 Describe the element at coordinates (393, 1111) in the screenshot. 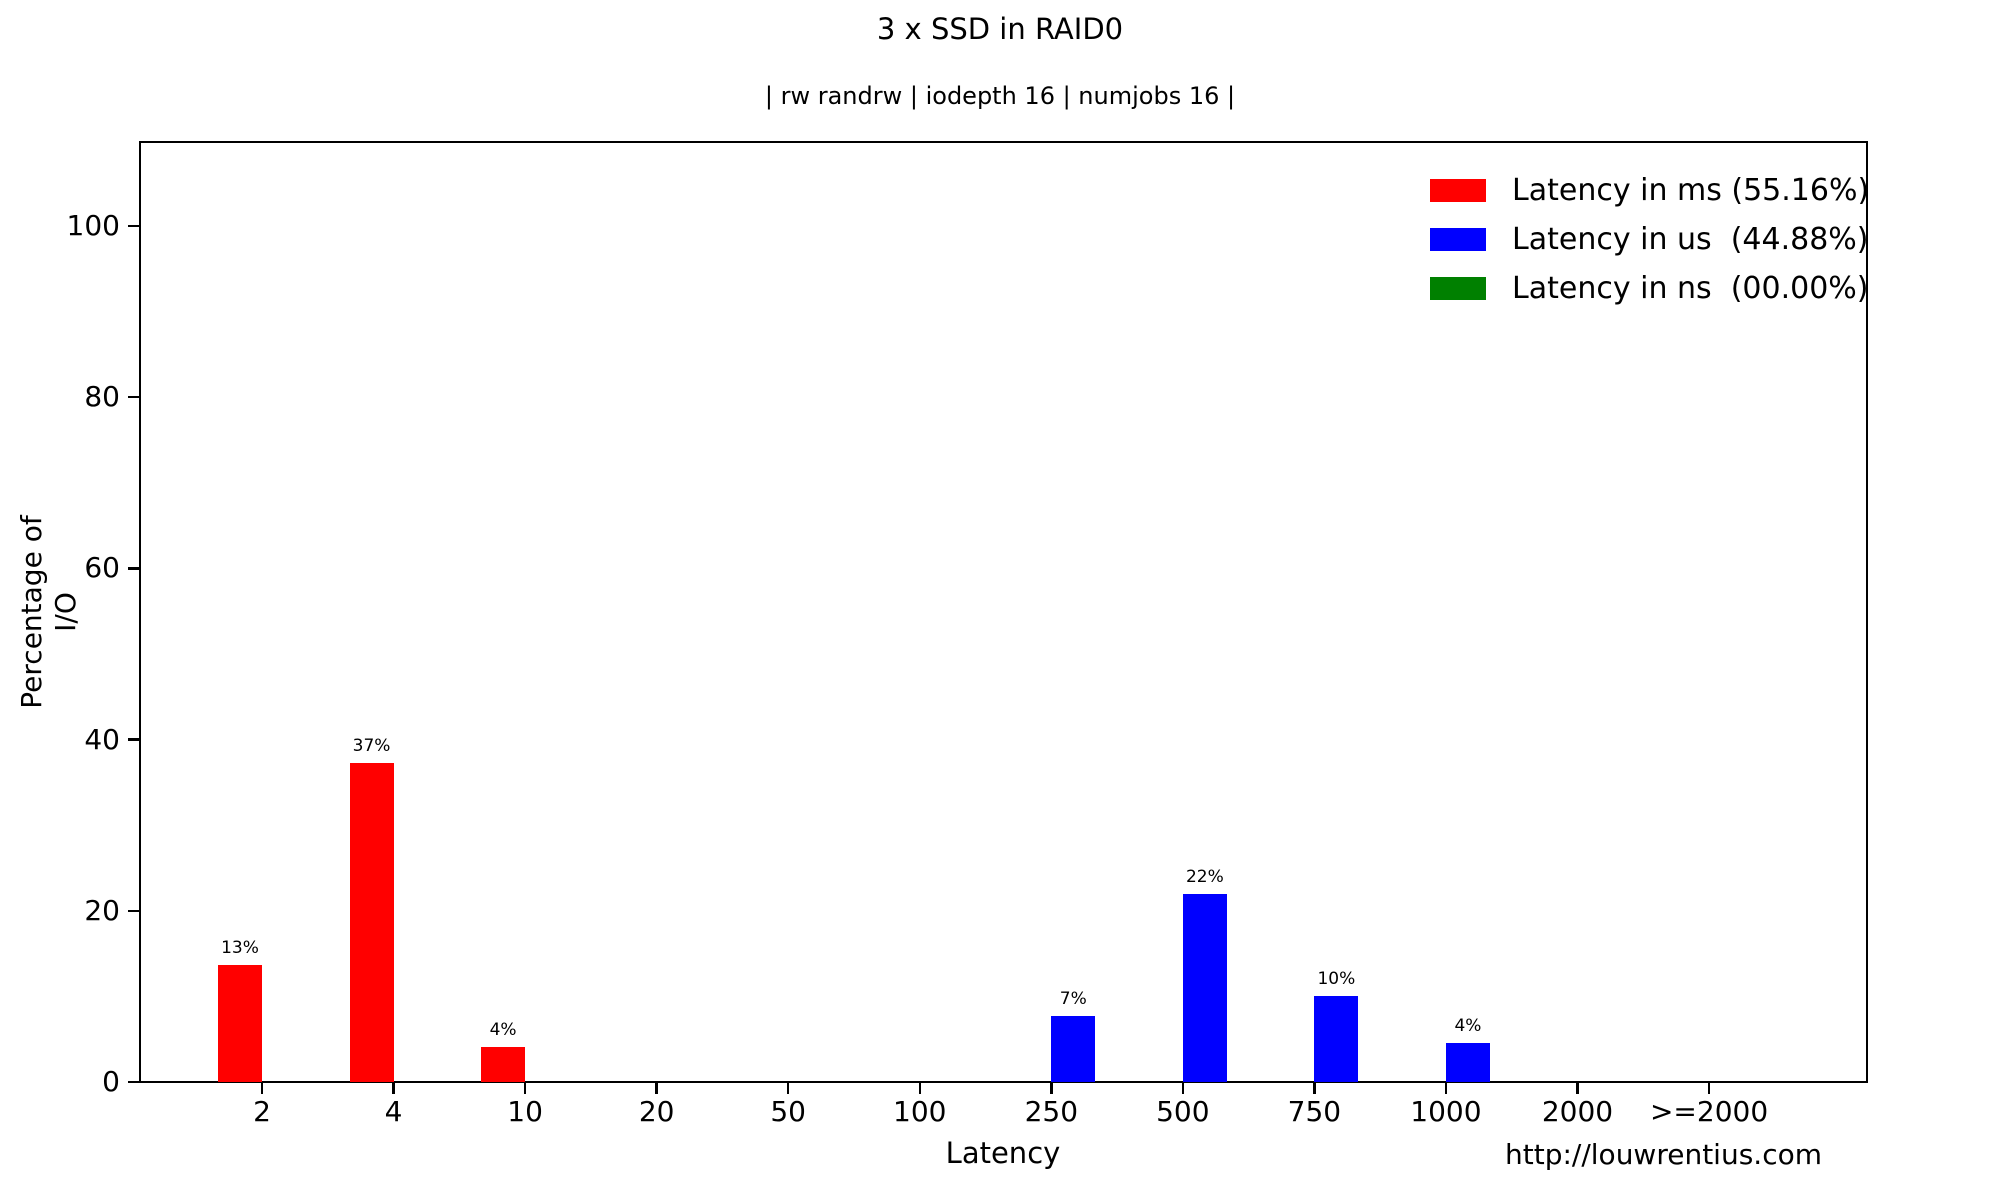

I see `x-tick-label: 4` at that location.